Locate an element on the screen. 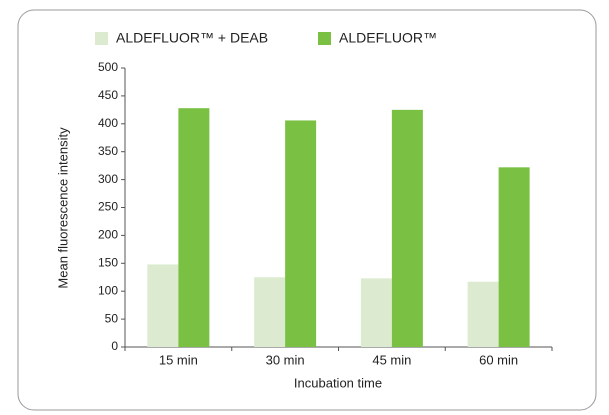 The height and width of the screenshot is (415, 609). x-tick-label: 45 min is located at coordinates (391, 359).